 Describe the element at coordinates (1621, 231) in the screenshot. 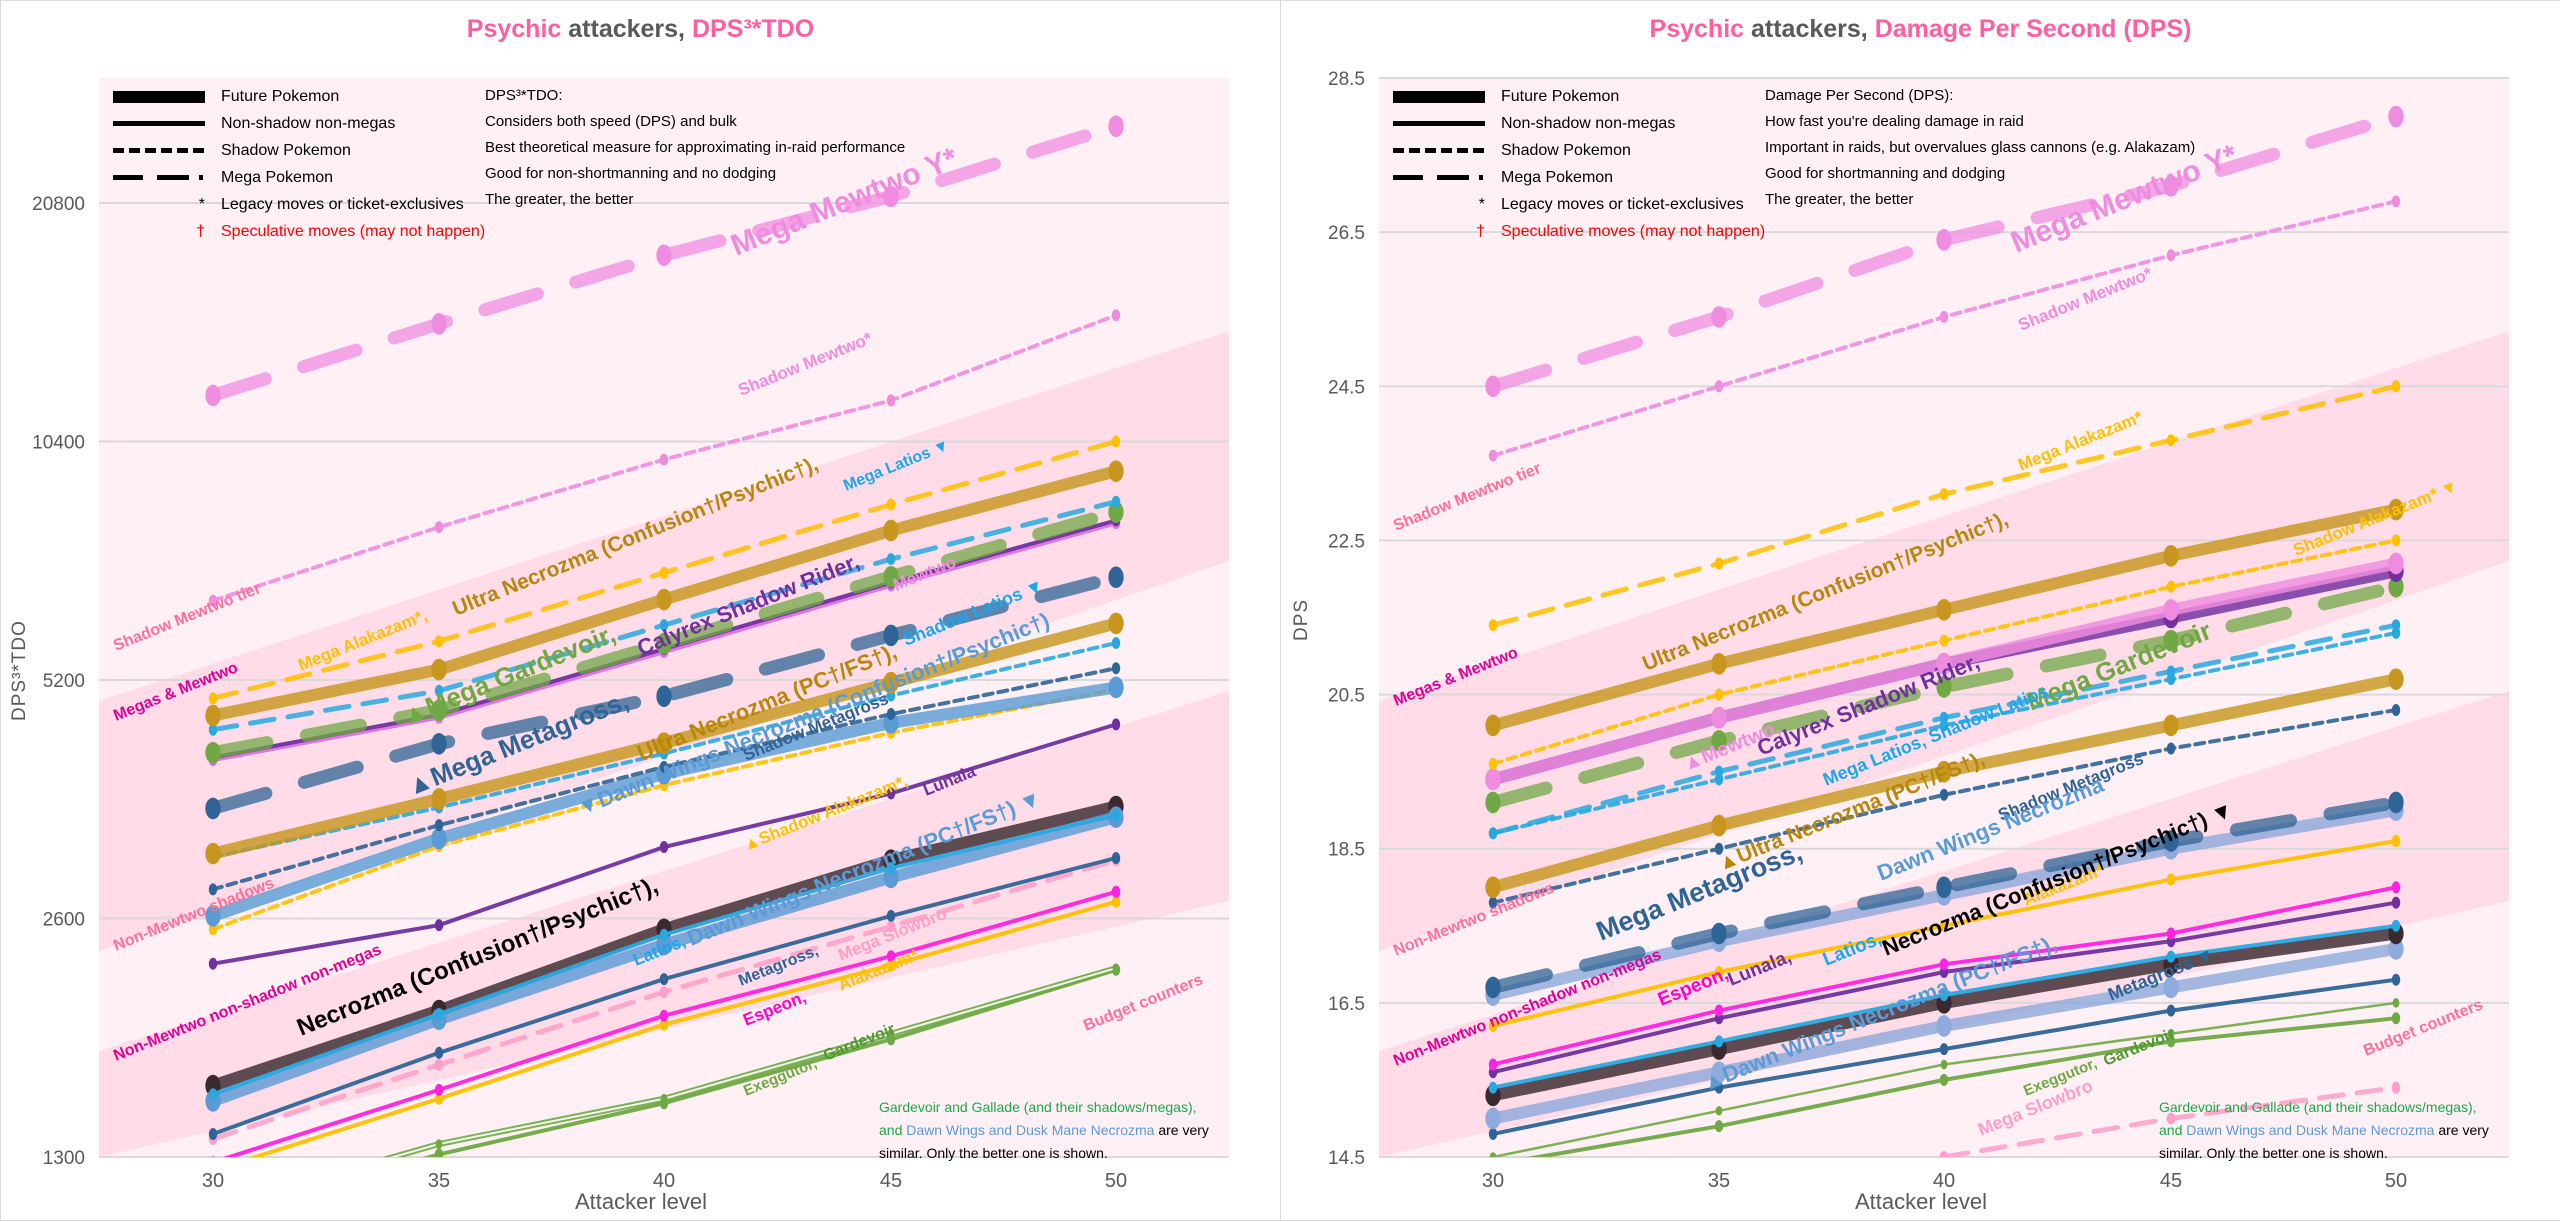

I see `legend-item-speculative: † Speculative moves (may not happen)` at that location.